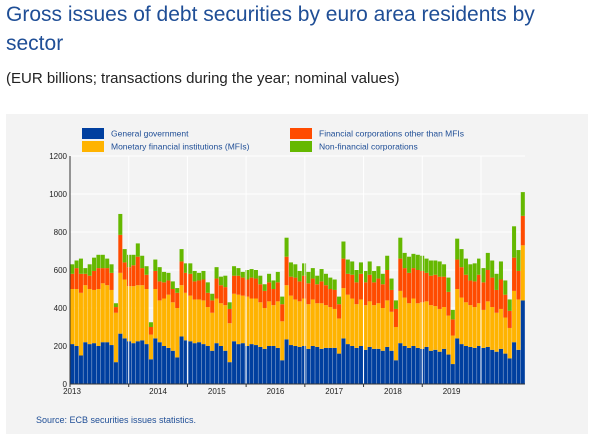  What do you see at coordinates (61, 232) in the screenshot?
I see `y-tick-label: 800` at bounding box center [61, 232].